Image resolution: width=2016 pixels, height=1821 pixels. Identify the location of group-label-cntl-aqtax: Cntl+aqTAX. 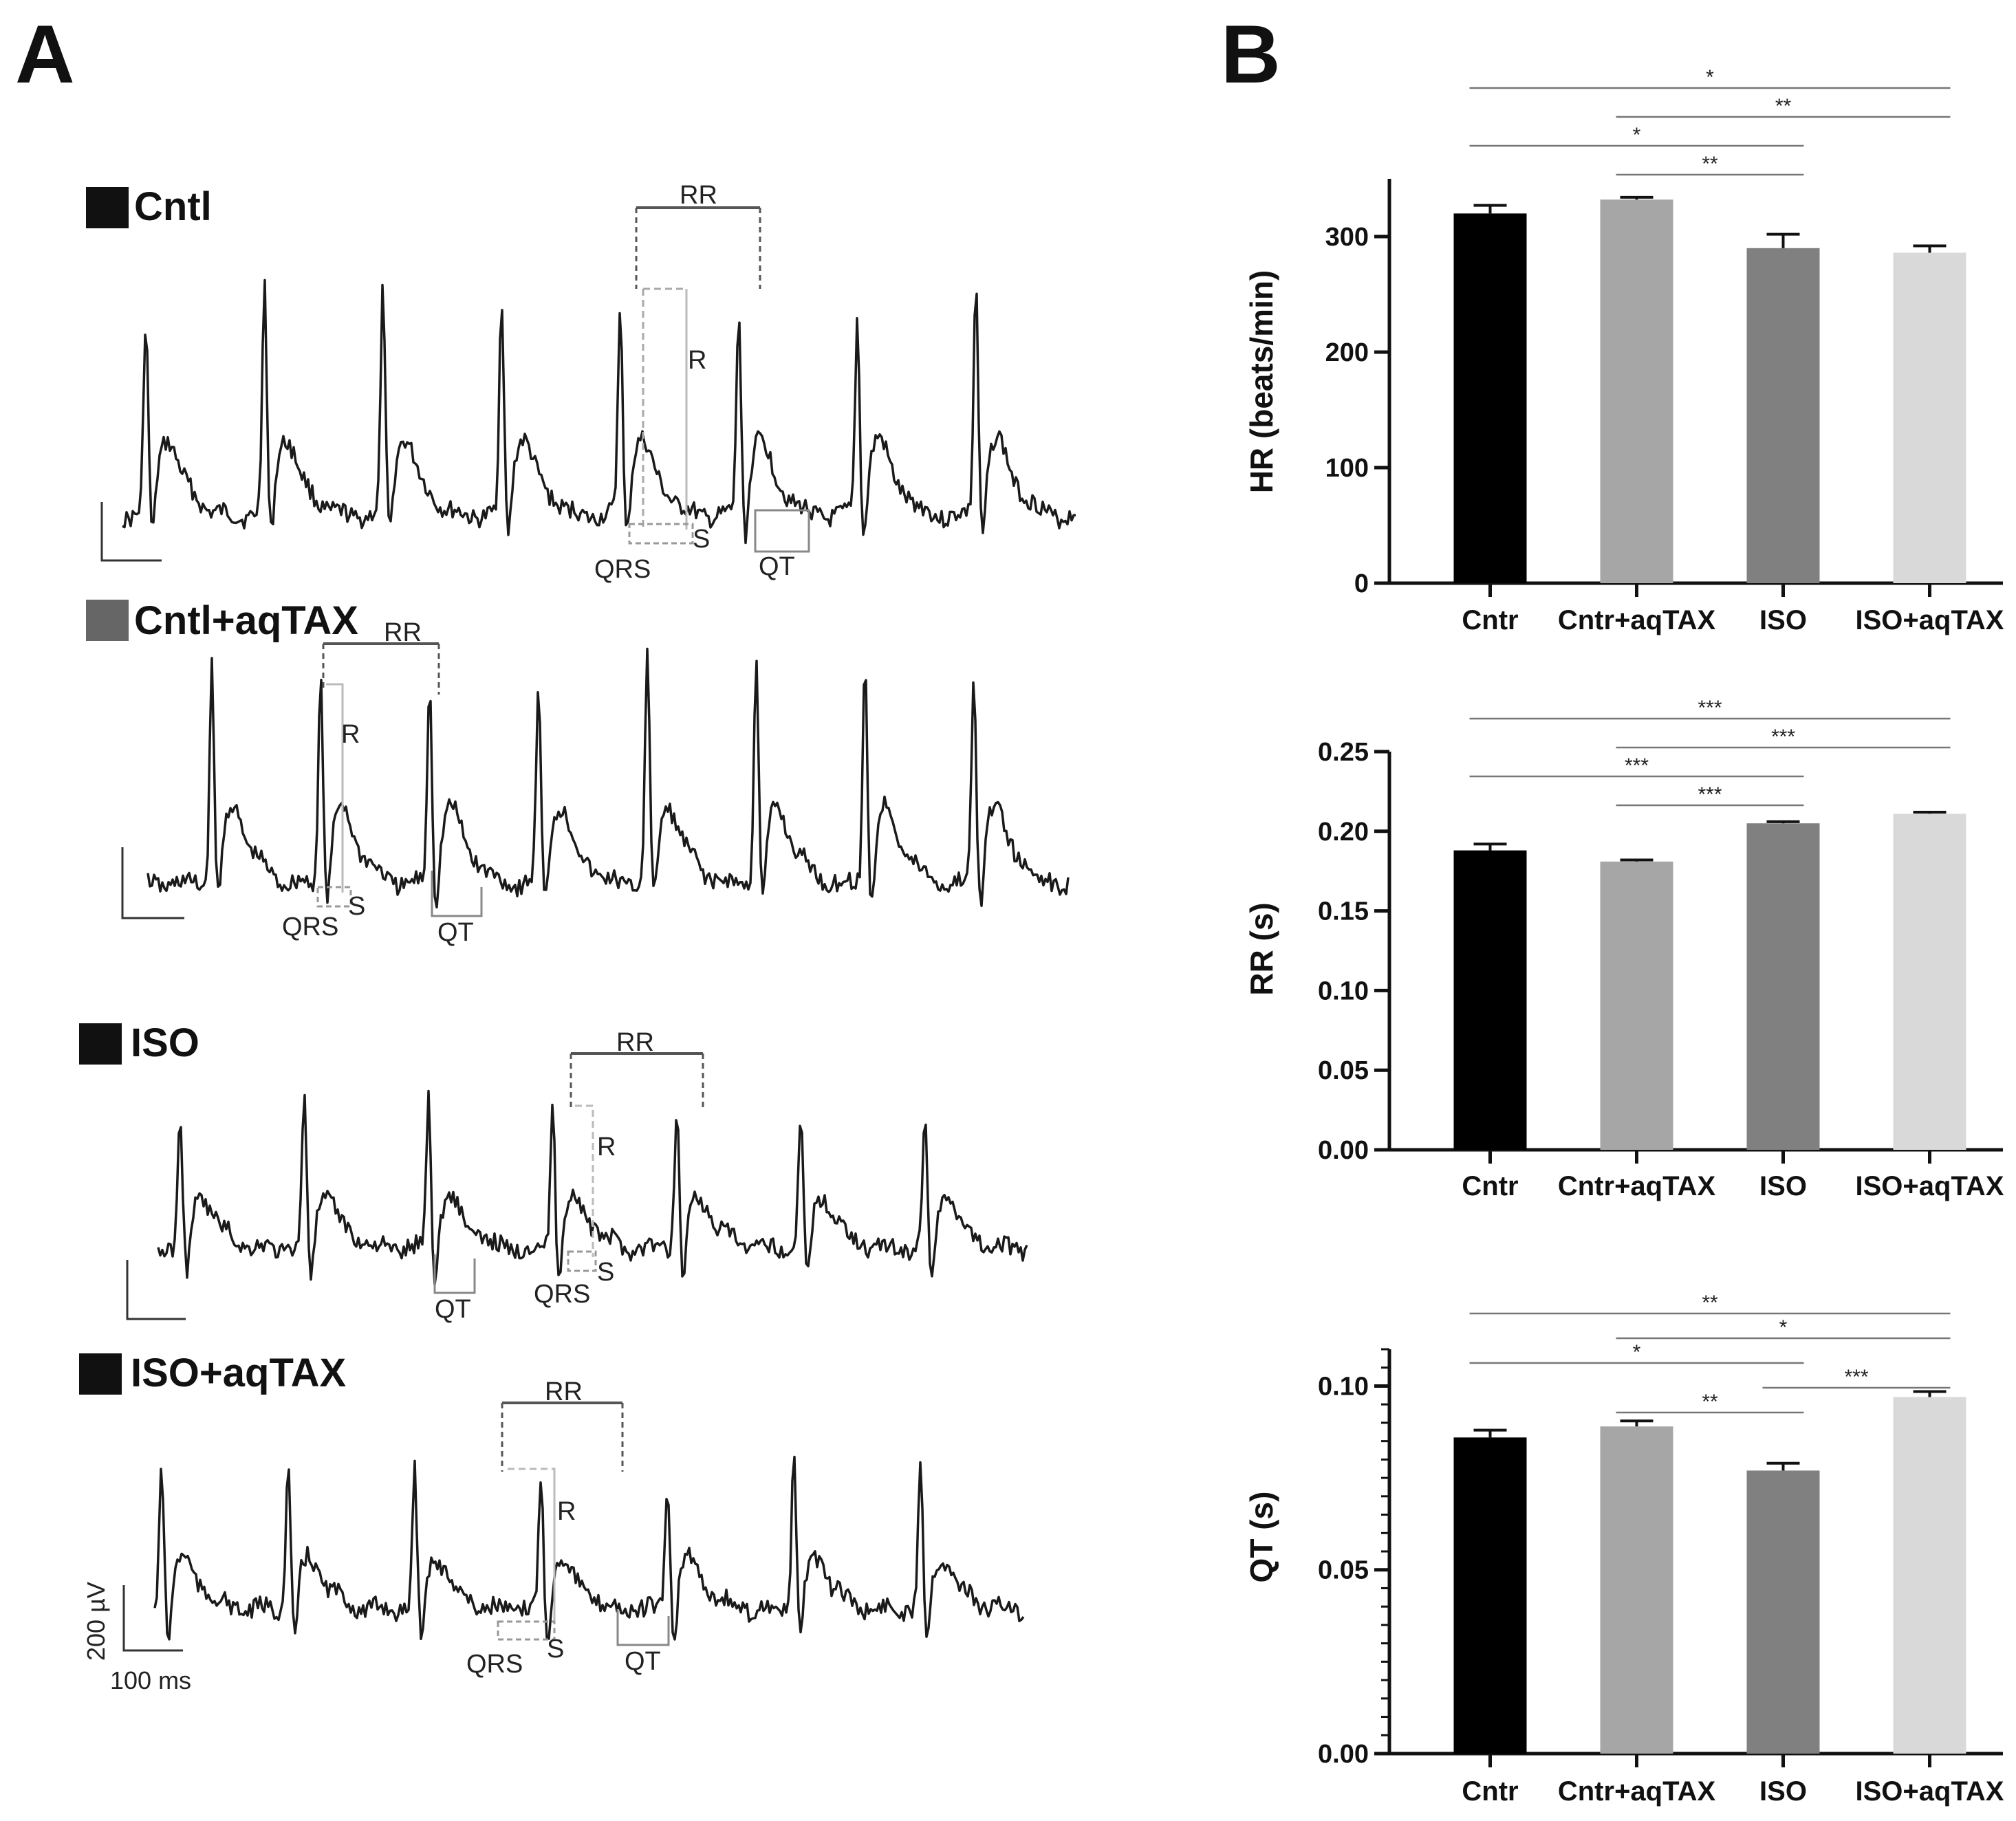
(246, 620).